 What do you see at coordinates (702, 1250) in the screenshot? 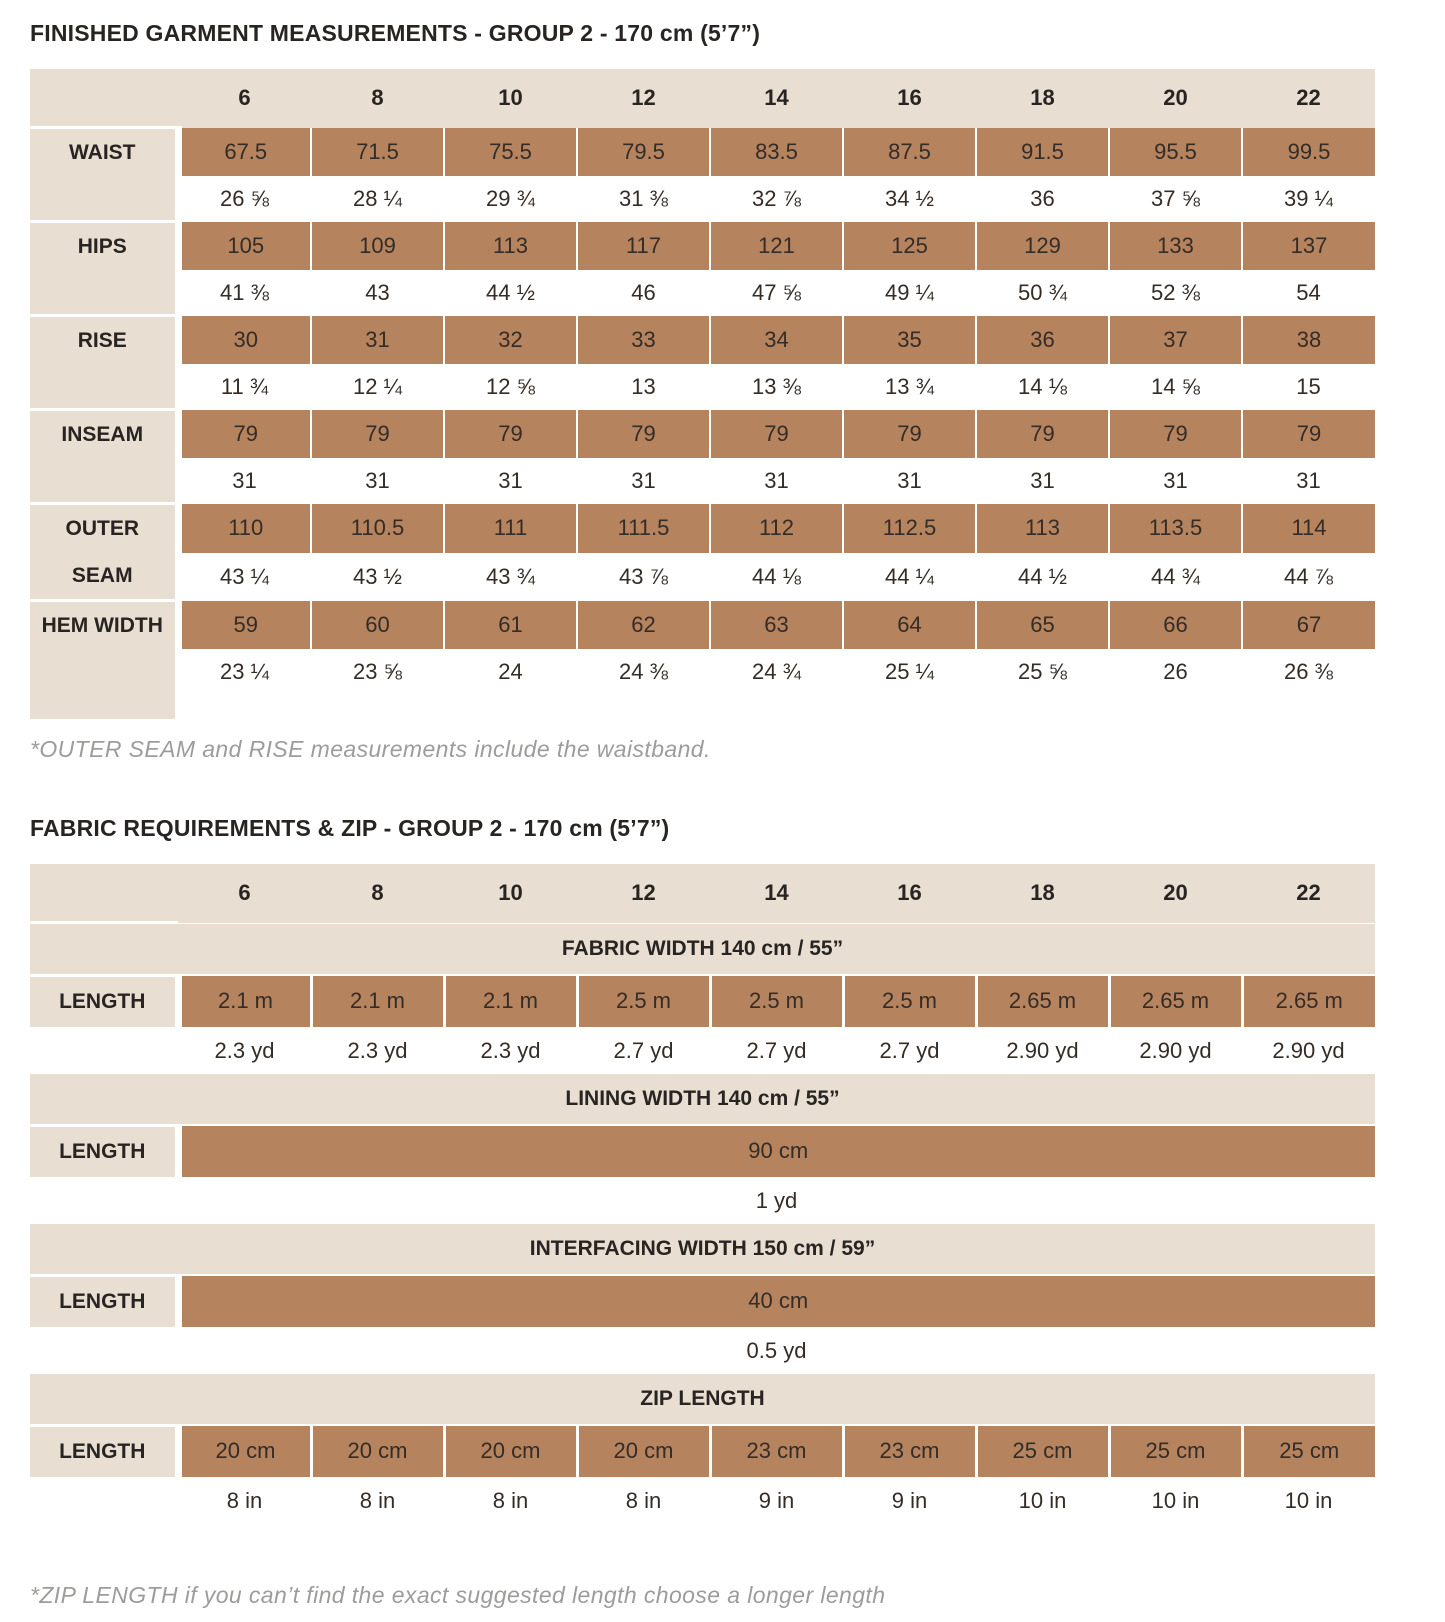
I see `section-banner-row: INTERFACING WIDTH 150 cm / 59”` at bounding box center [702, 1250].